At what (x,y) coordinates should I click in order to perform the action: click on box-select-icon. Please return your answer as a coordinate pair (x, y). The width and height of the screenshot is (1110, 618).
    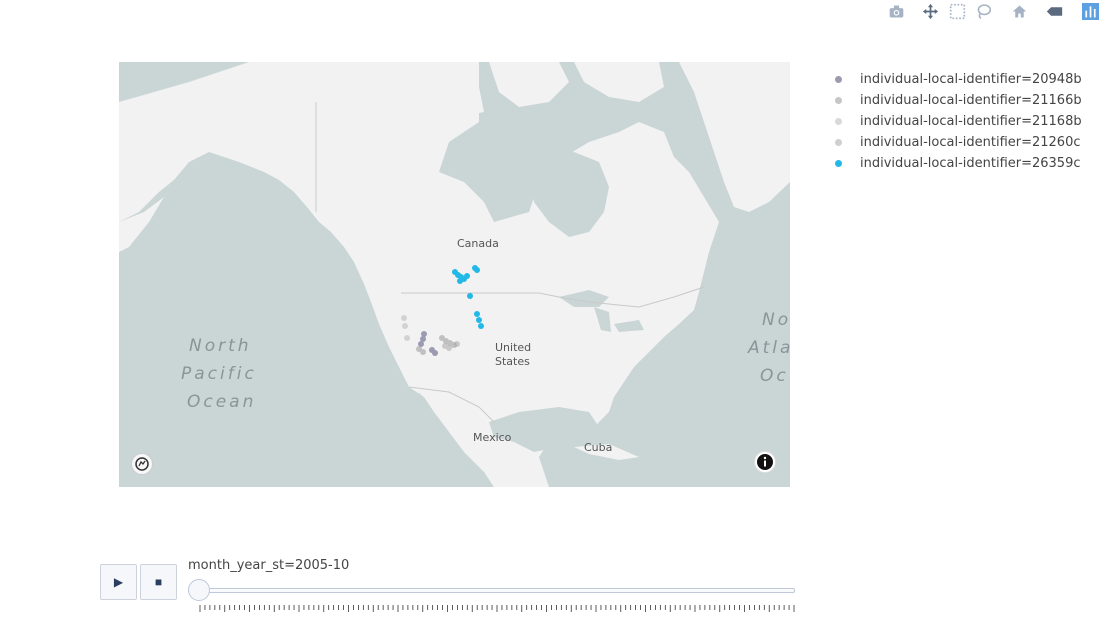
    Looking at the image, I should click on (957, 11).